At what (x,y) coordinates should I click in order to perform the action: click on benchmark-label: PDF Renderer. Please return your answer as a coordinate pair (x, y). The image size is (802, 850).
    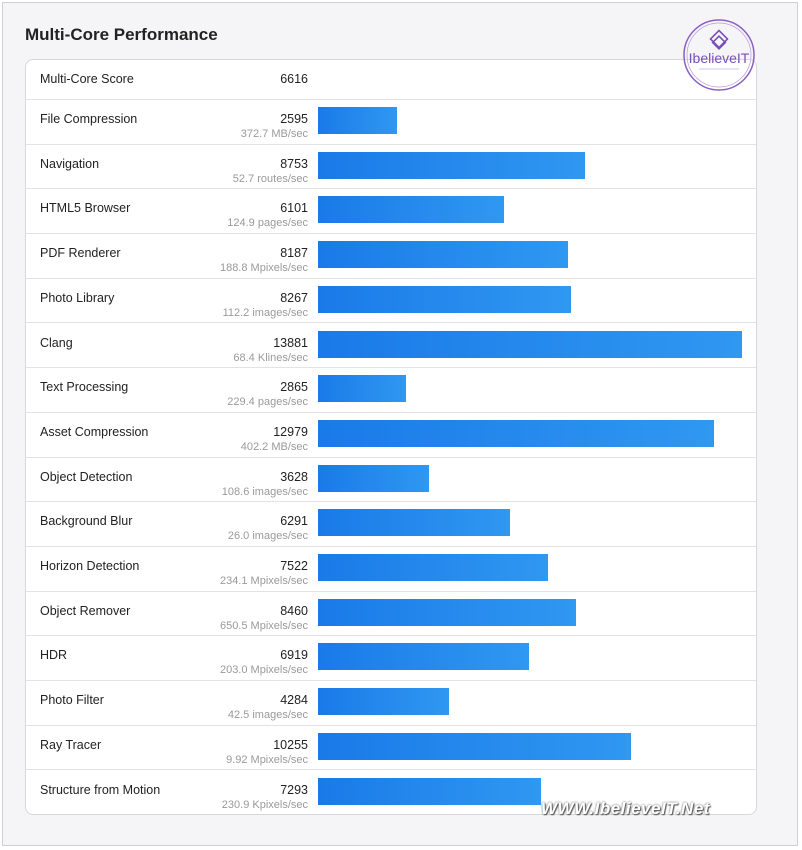
    Looking at the image, I should click on (80, 253).